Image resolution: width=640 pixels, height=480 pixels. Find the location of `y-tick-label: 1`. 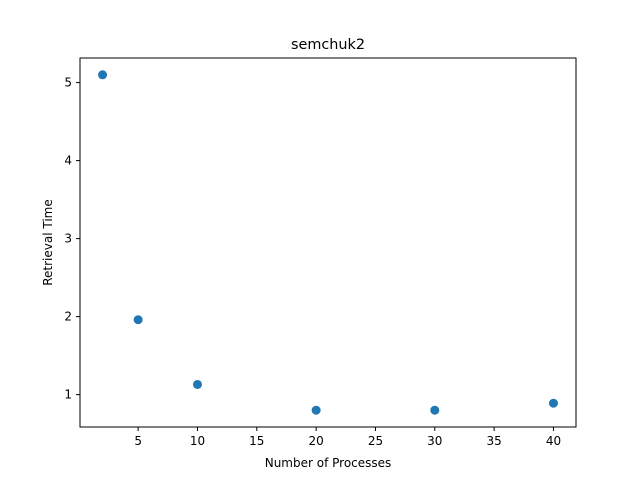

y-tick-label: 1 is located at coordinates (68, 395).